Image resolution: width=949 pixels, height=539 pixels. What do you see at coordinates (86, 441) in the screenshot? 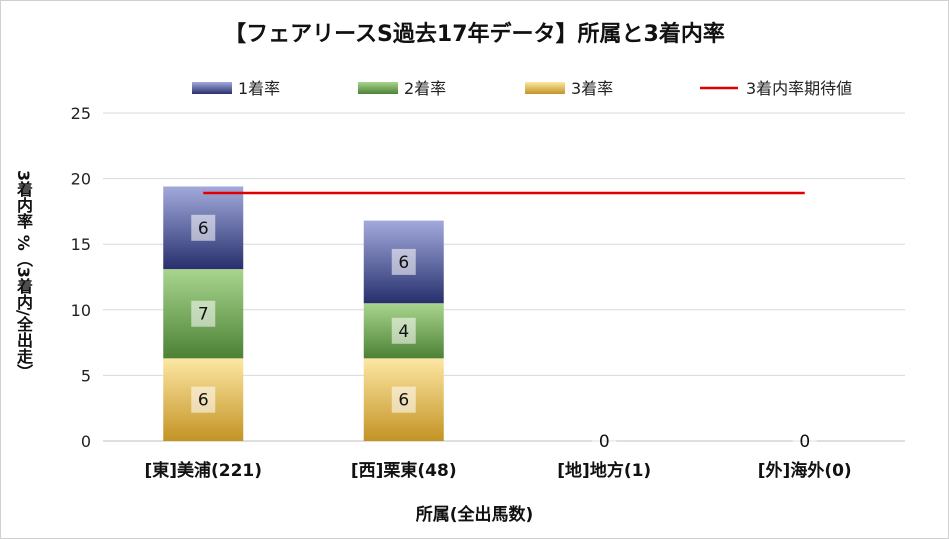
I see `y-tick-label: 0` at bounding box center [86, 441].